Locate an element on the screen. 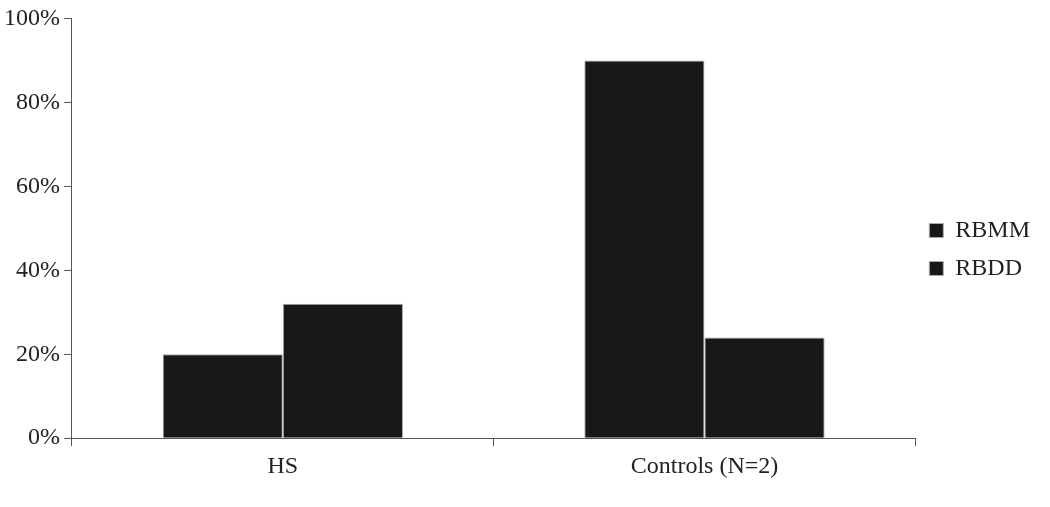  y-tick-label: 80% is located at coordinates (37, 100).